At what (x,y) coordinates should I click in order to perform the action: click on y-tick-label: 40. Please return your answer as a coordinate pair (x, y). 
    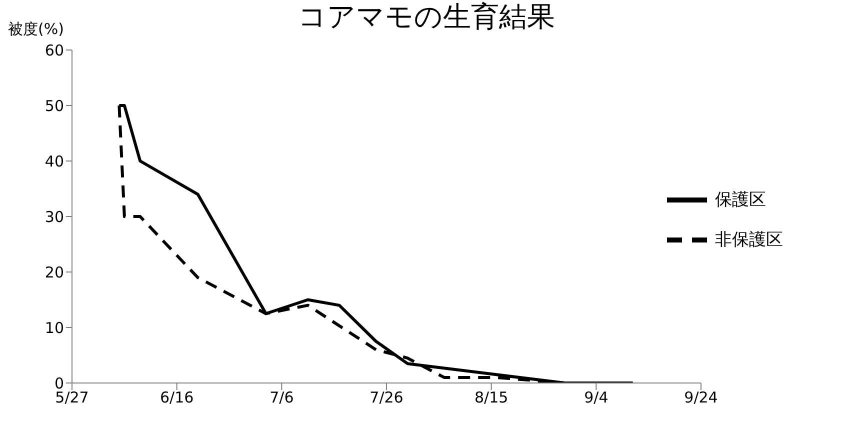
    Looking at the image, I should click on (54, 161).